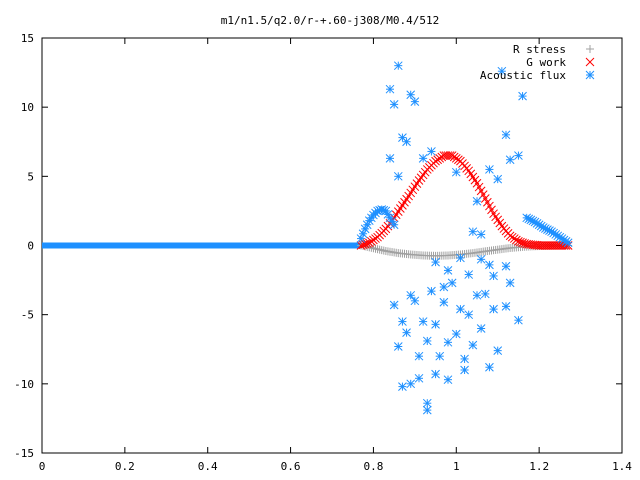 The width and height of the screenshot is (640, 480). What do you see at coordinates (27, 107) in the screenshot?
I see `y-tick-label: 10` at bounding box center [27, 107].